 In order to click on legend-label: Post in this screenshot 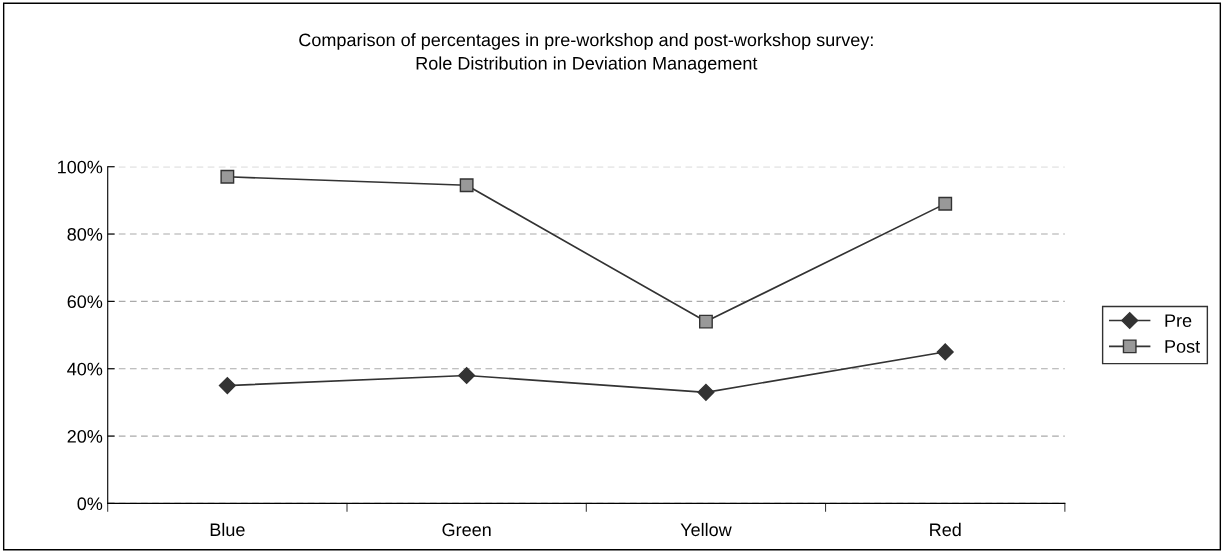, I will do `click(1183, 346)`.